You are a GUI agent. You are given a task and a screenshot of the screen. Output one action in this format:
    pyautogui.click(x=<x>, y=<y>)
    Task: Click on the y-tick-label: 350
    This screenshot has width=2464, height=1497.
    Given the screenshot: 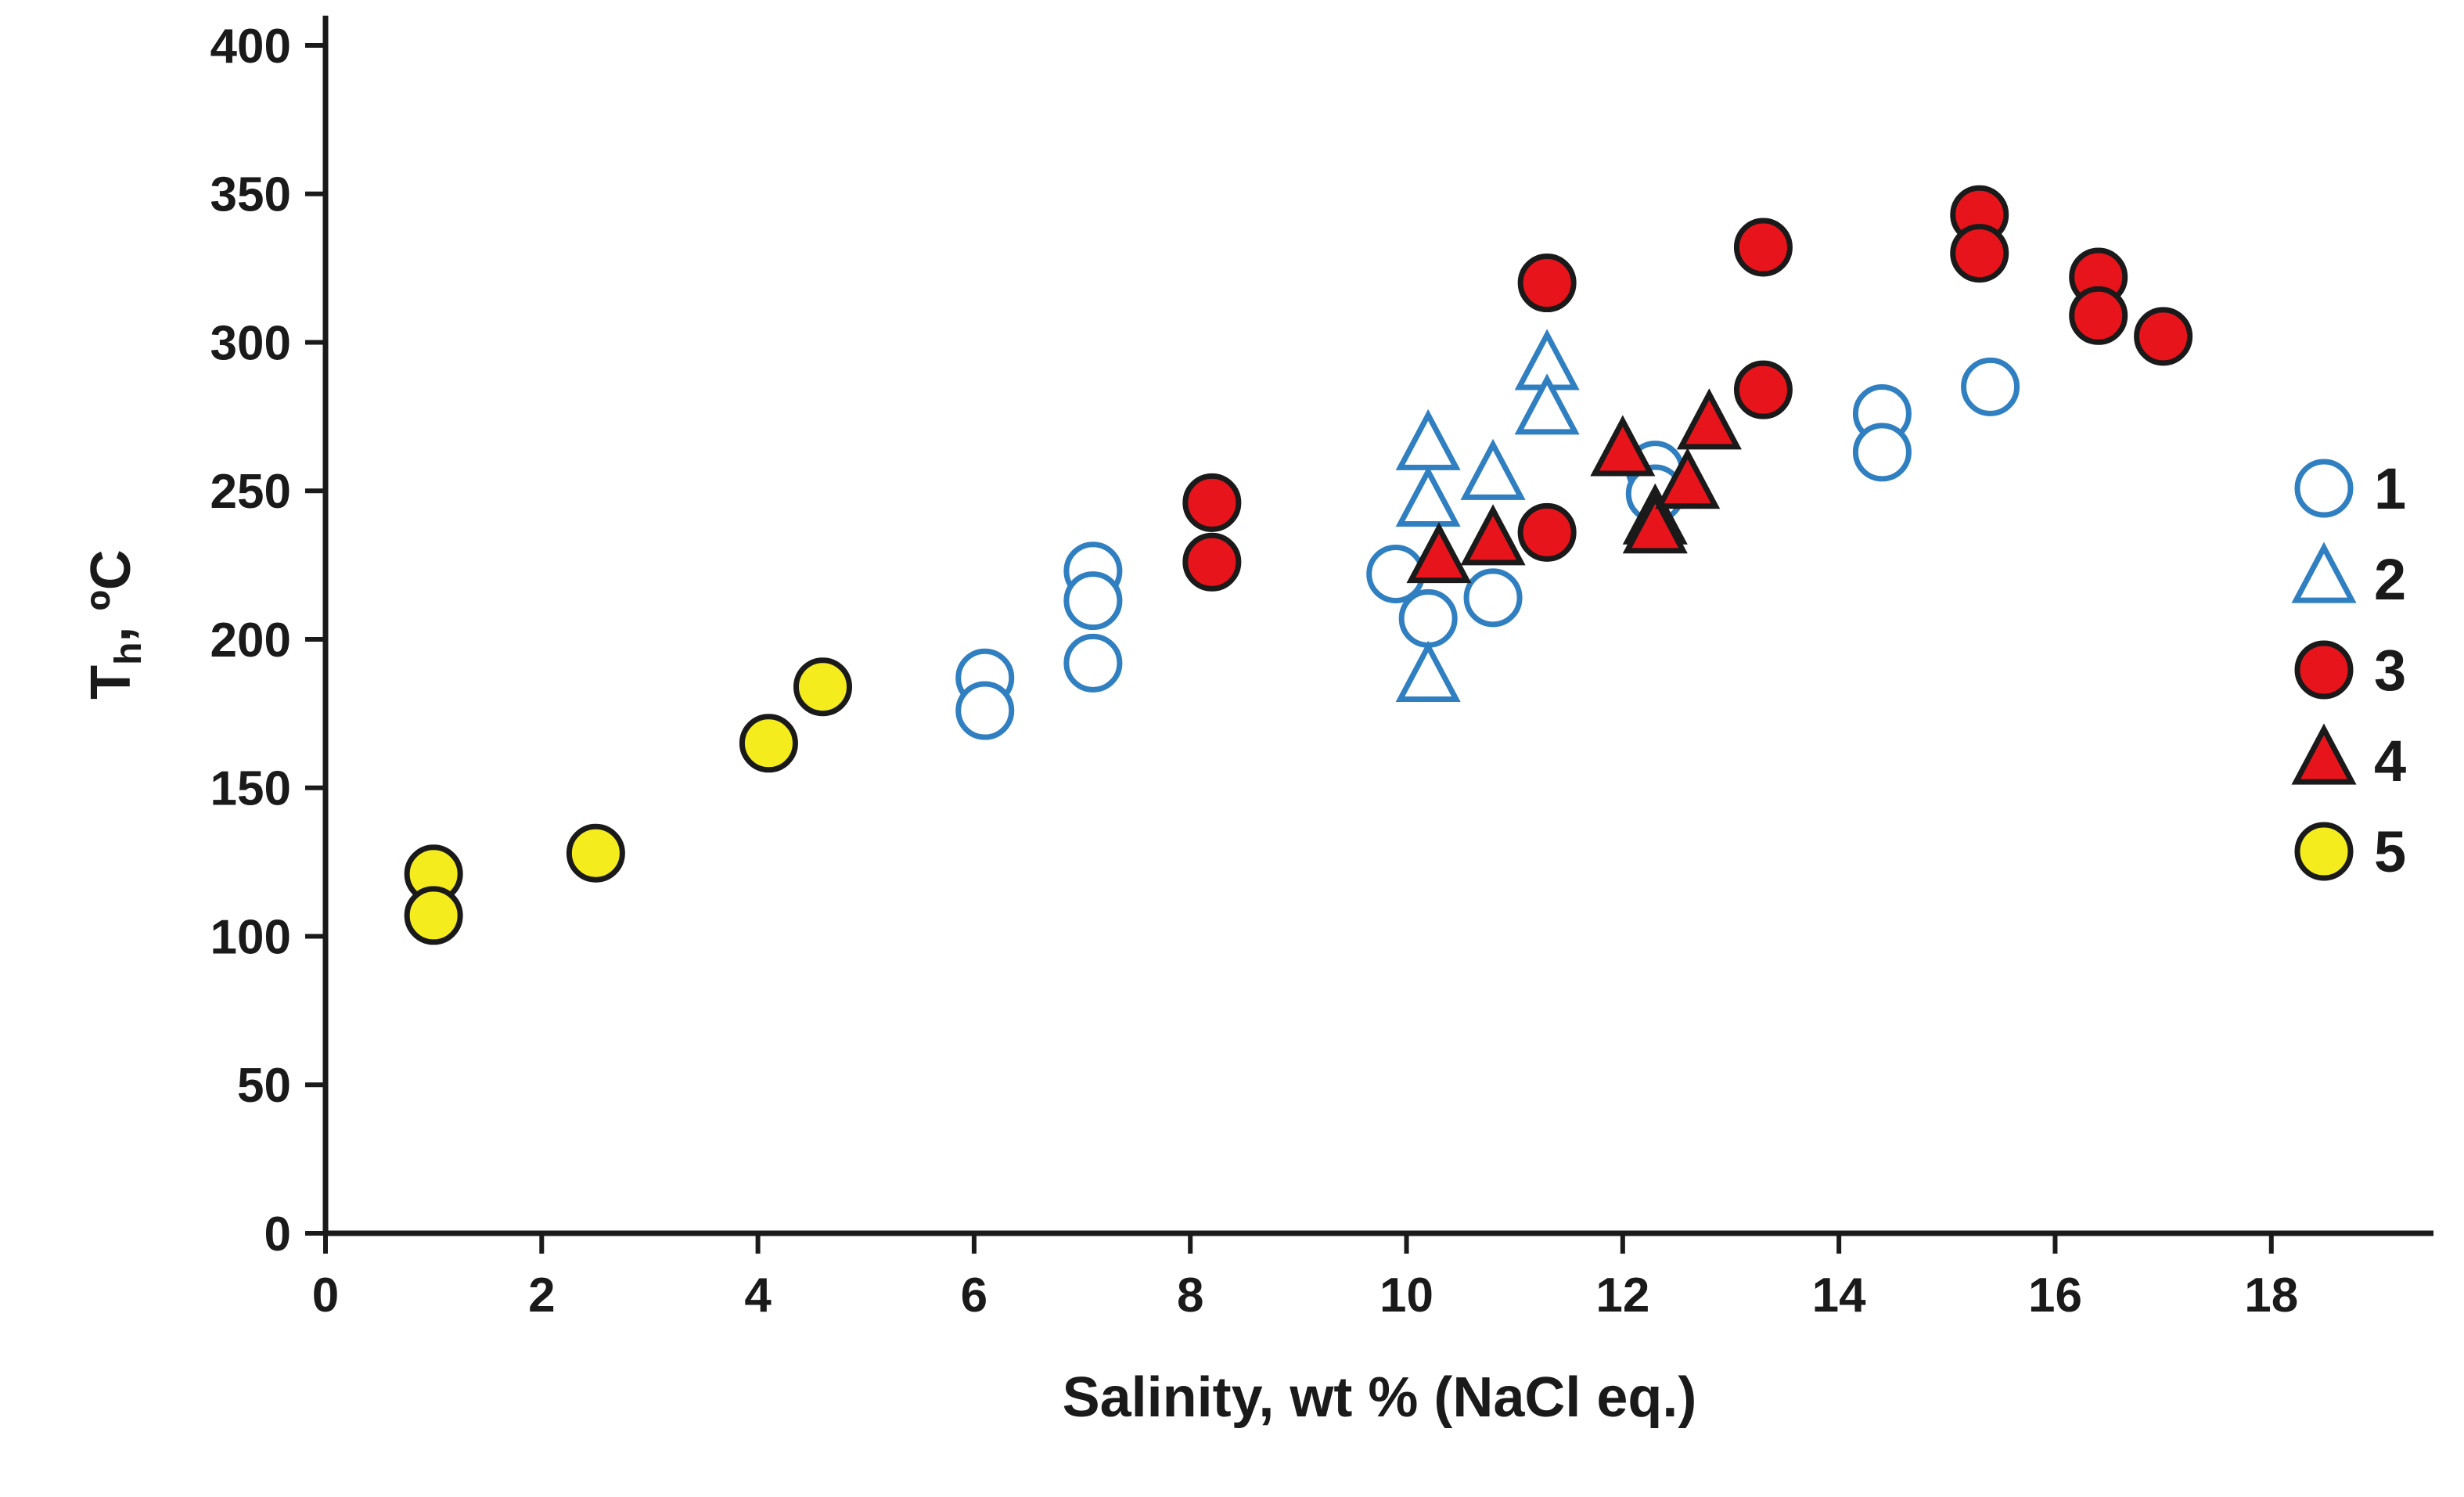 What is the action you would take?
    pyautogui.click(x=251, y=195)
    